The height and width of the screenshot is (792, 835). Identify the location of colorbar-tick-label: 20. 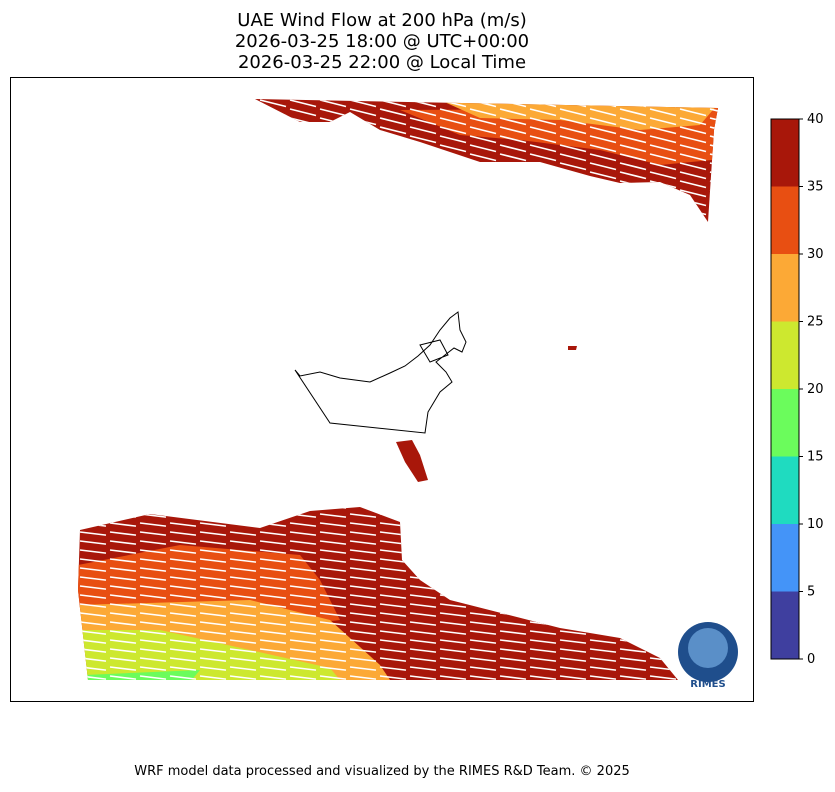
(815, 389).